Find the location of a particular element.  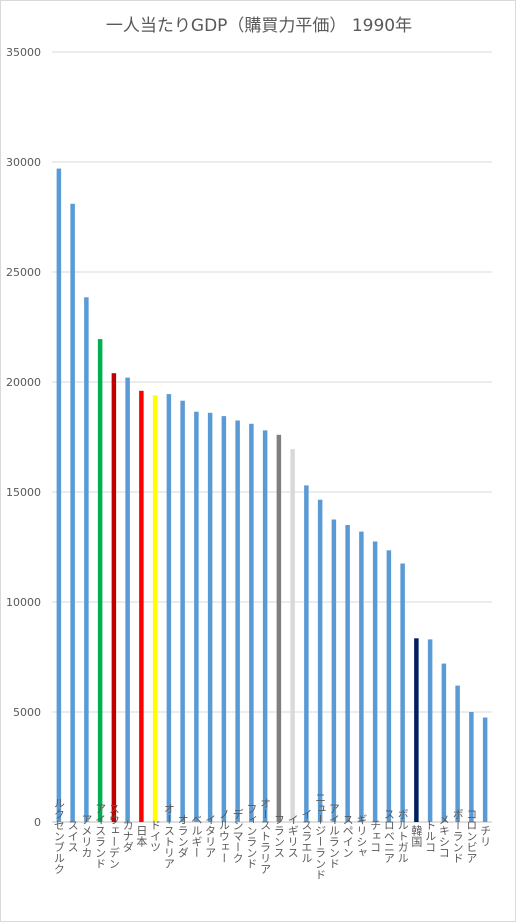

x-tick-label: カナダ is located at coordinates (127, 835).